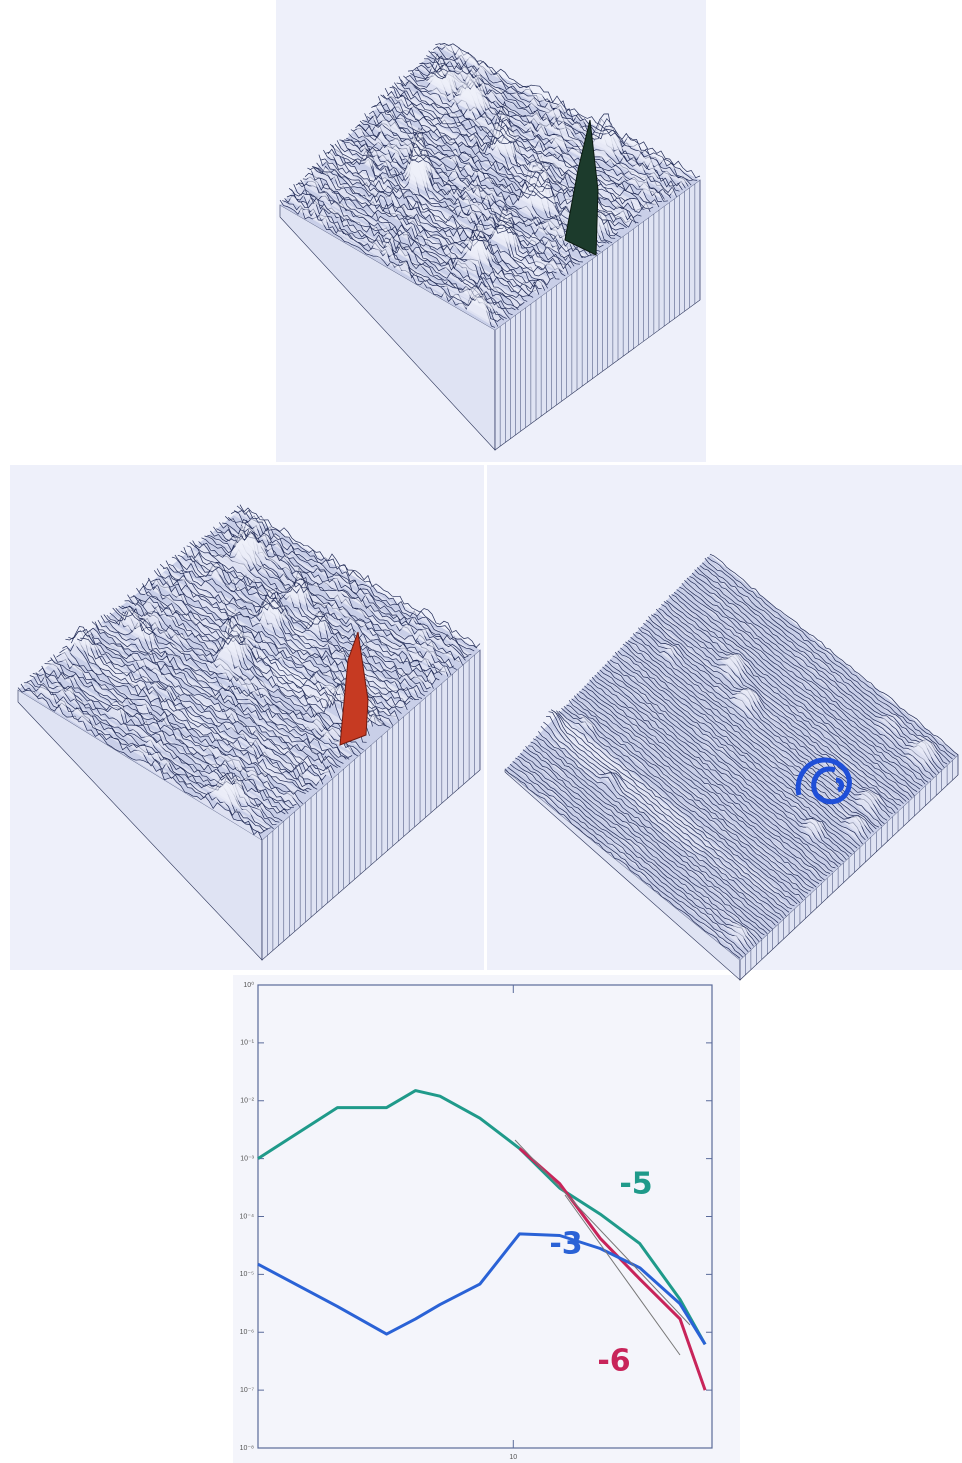 Image resolution: width=962 pixels, height=1463 pixels. I want to click on y-tick-label: 10⁻⁷, so click(247, 1390).